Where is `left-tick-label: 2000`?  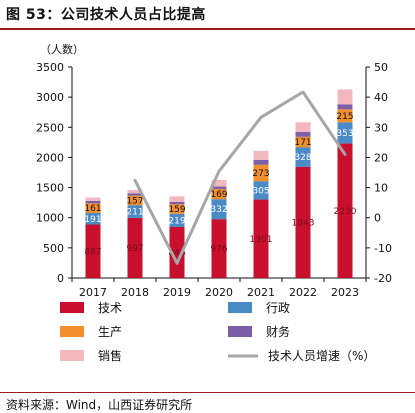 left-tick-label: 2000 is located at coordinates (50, 157).